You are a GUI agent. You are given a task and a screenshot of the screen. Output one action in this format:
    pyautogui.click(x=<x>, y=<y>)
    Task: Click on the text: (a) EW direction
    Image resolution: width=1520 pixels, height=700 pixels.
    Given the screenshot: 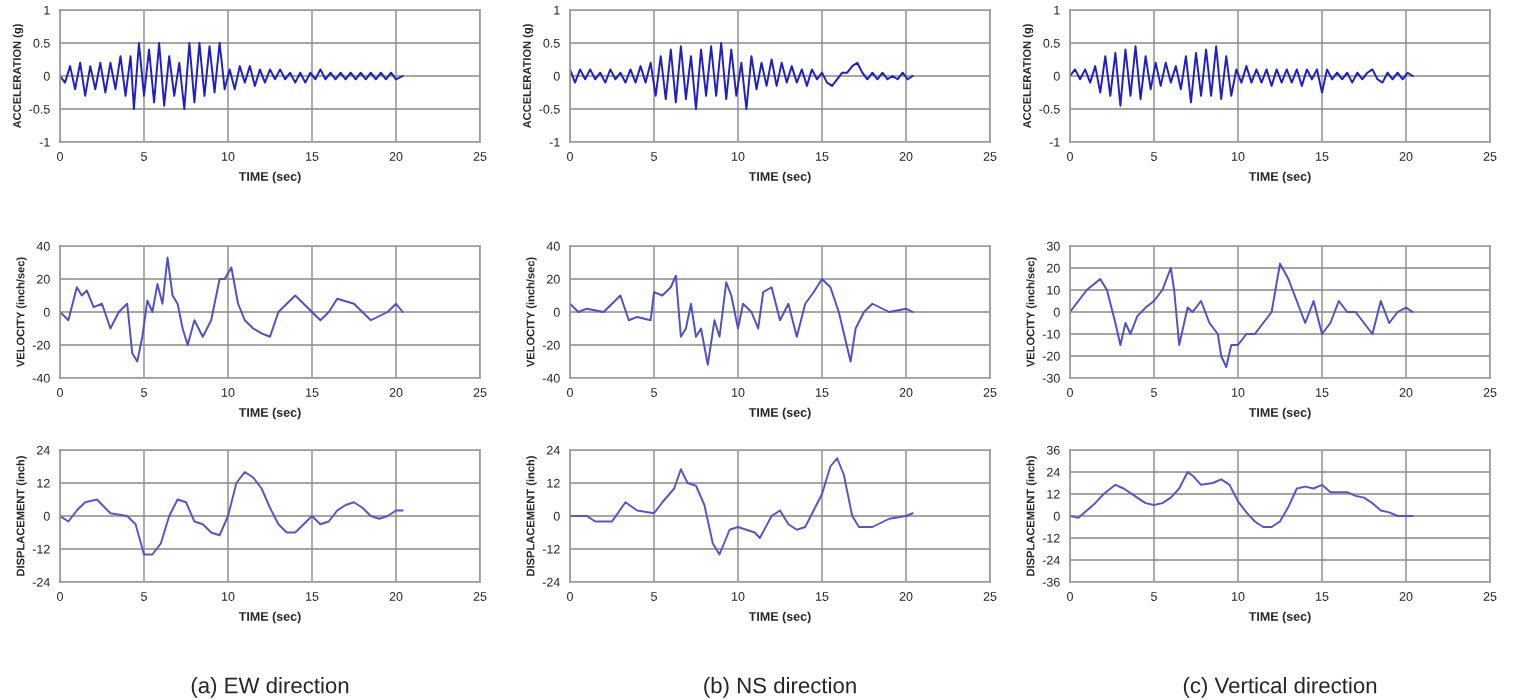 What is the action you would take?
    pyautogui.click(x=270, y=687)
    